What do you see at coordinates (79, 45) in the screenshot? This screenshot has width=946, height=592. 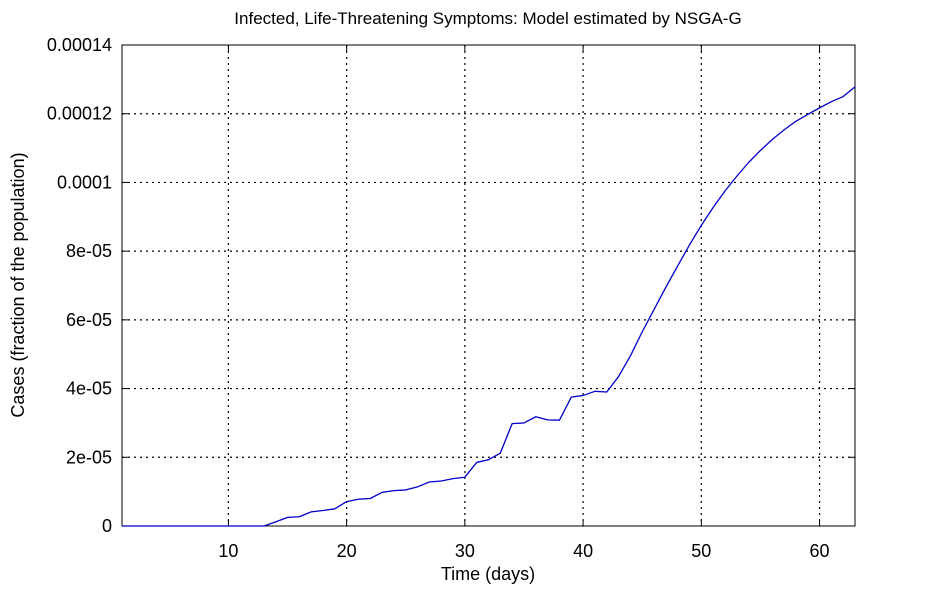 I see `y-tick-label: 0.00014` at bounding box center [79, 45].